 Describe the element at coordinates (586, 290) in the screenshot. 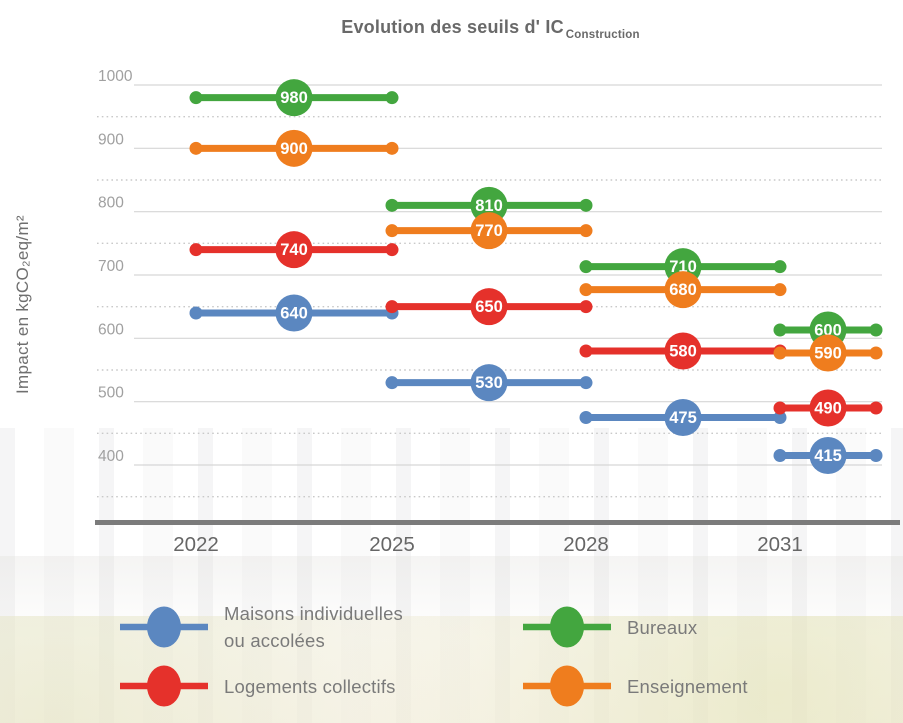

I see `segment-endpoint-enseignement-2-start` at that location.